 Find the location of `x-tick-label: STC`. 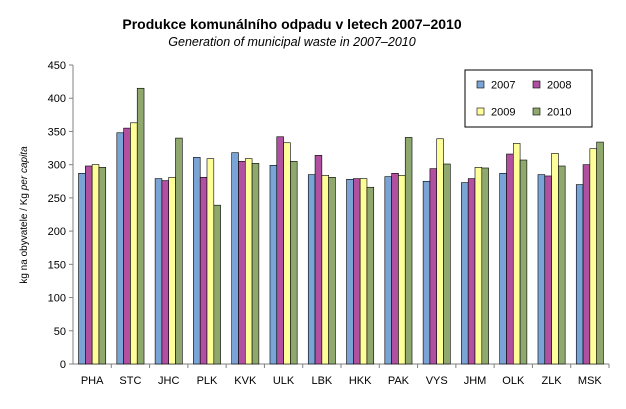

x-tick-label: STC is located at coordinates (130, 381).